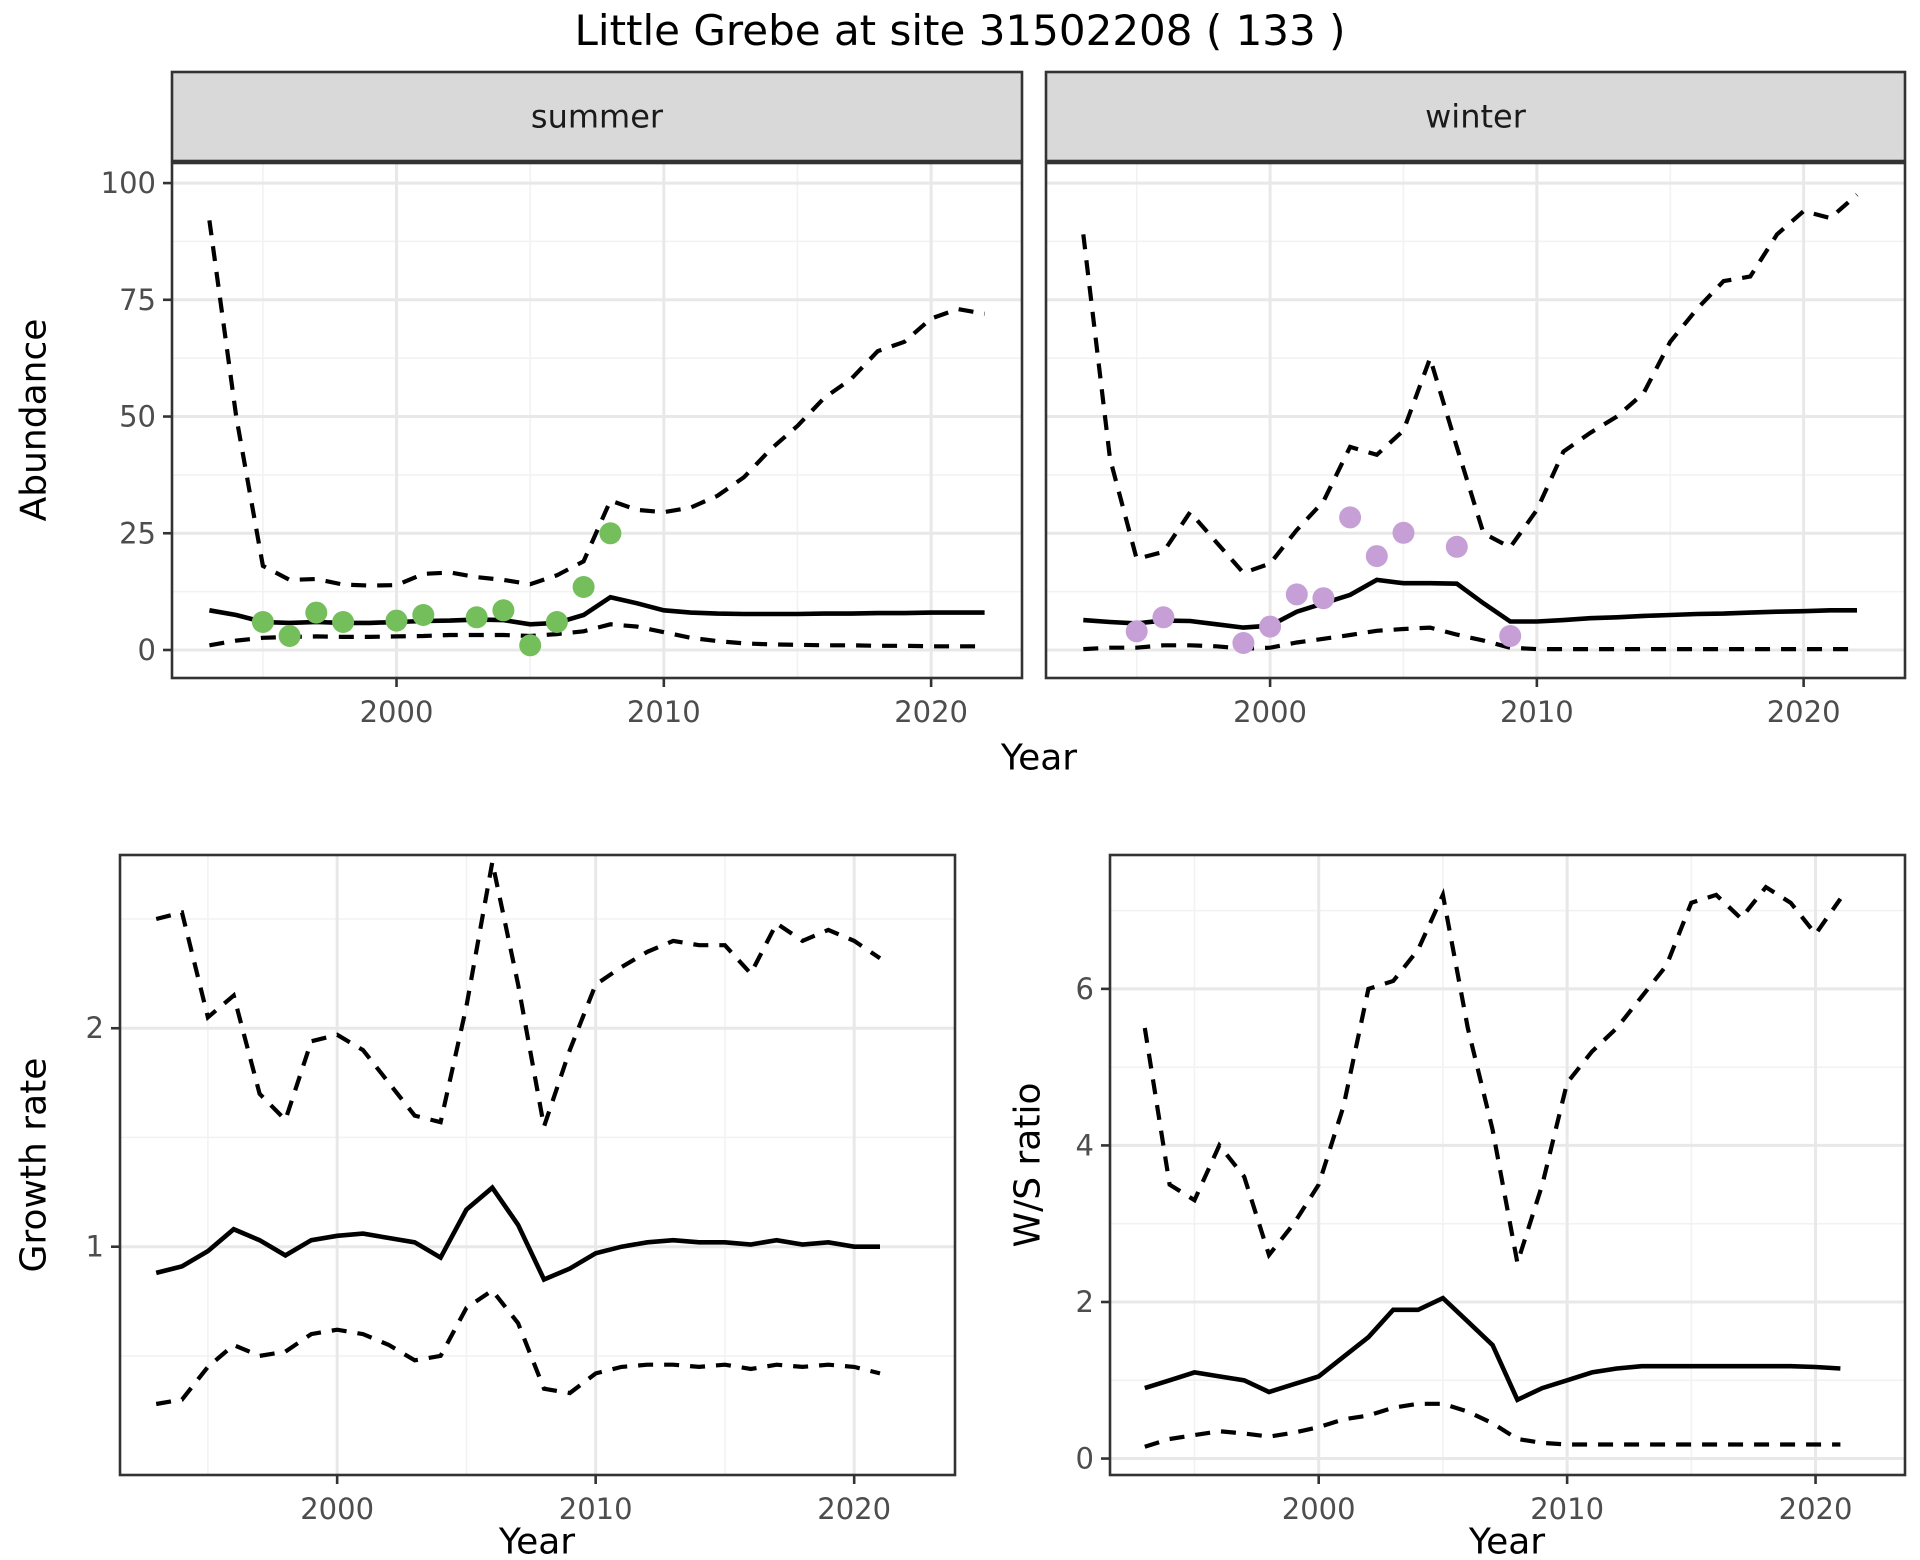 This screenshot has width=1920, height=1560. Describe the element at coordinates (137, 533) in the screenshot. I see `y-tick-label: 25` at that location.